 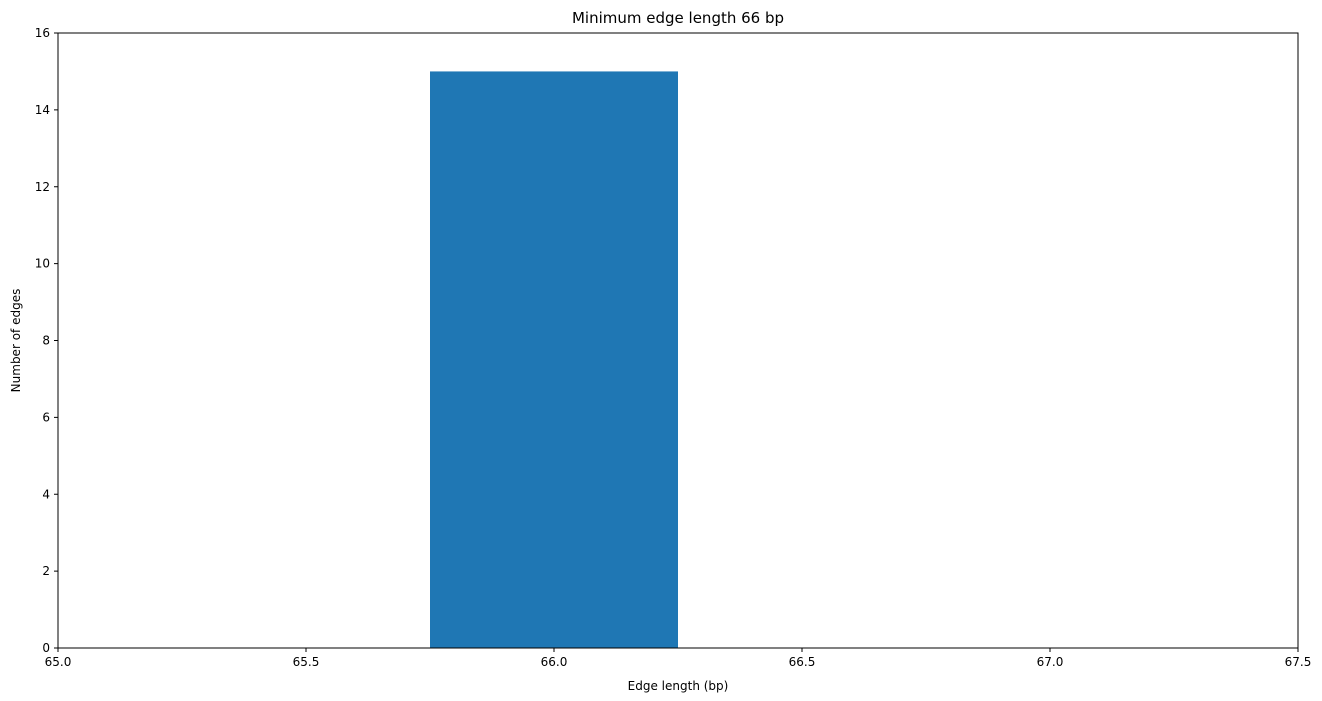 What do you see at coordinates (16, 341) in the screenshot?
I see `y-axis-label: Number of edges` at bounding box center [16, 341].